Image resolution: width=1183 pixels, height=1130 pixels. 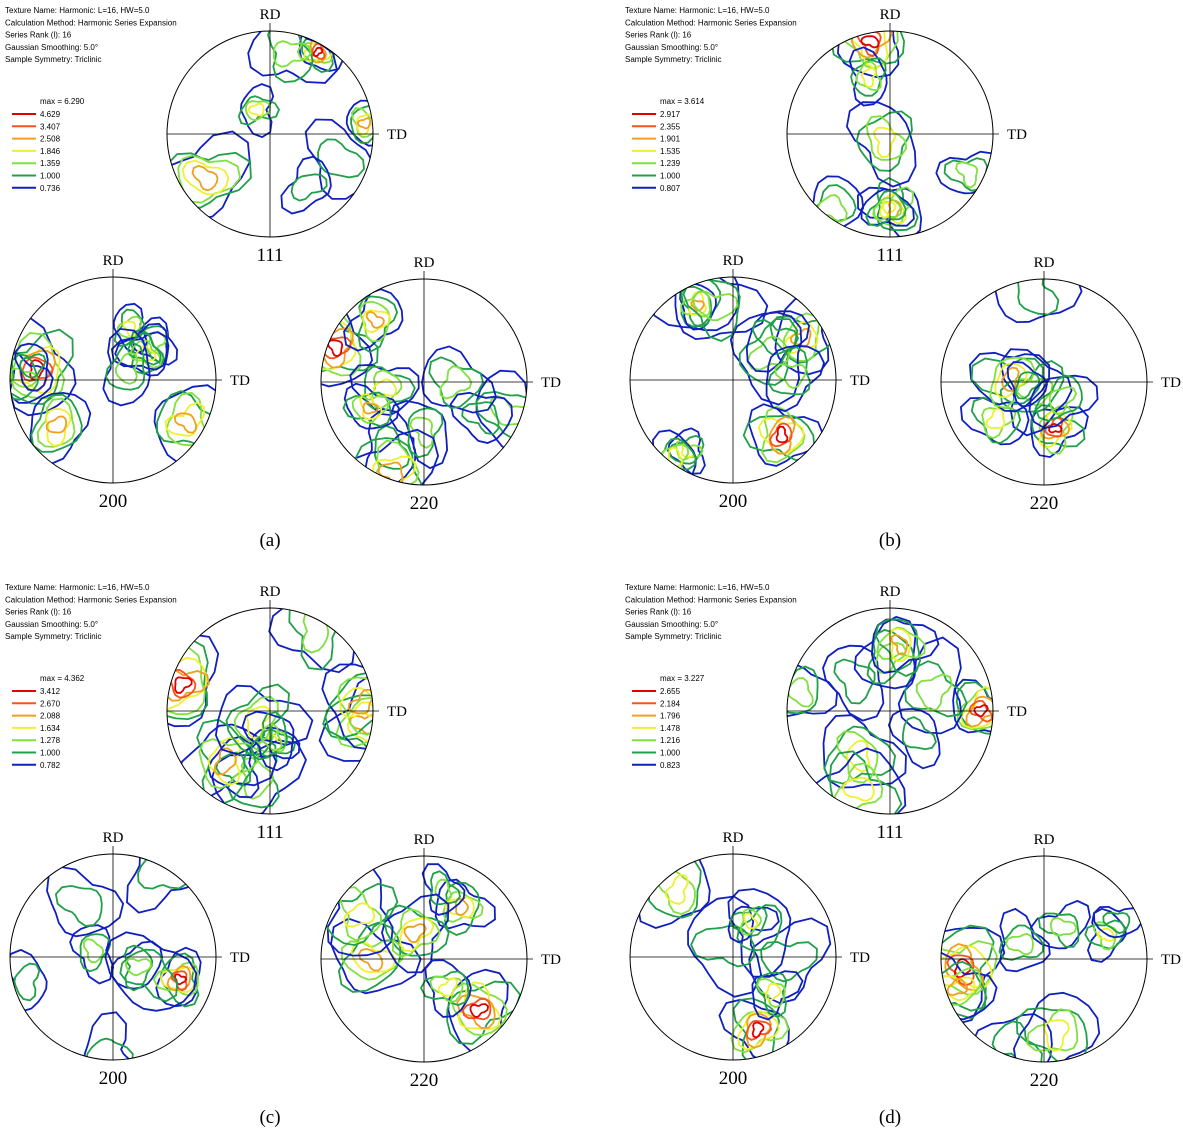 I want to click on legend-level: 2.088, so click(x=50, y=716).